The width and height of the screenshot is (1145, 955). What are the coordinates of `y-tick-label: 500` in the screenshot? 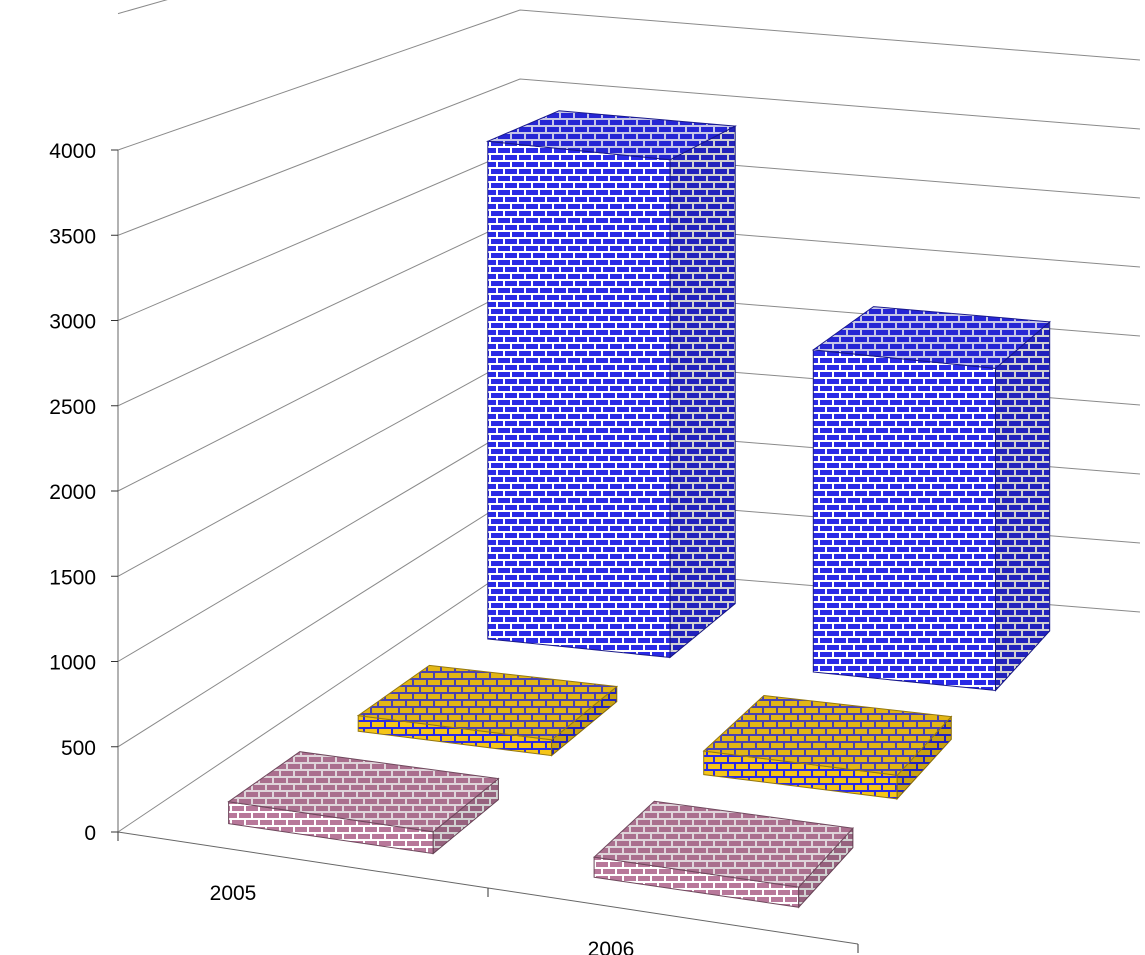 It's located at (78, 748).